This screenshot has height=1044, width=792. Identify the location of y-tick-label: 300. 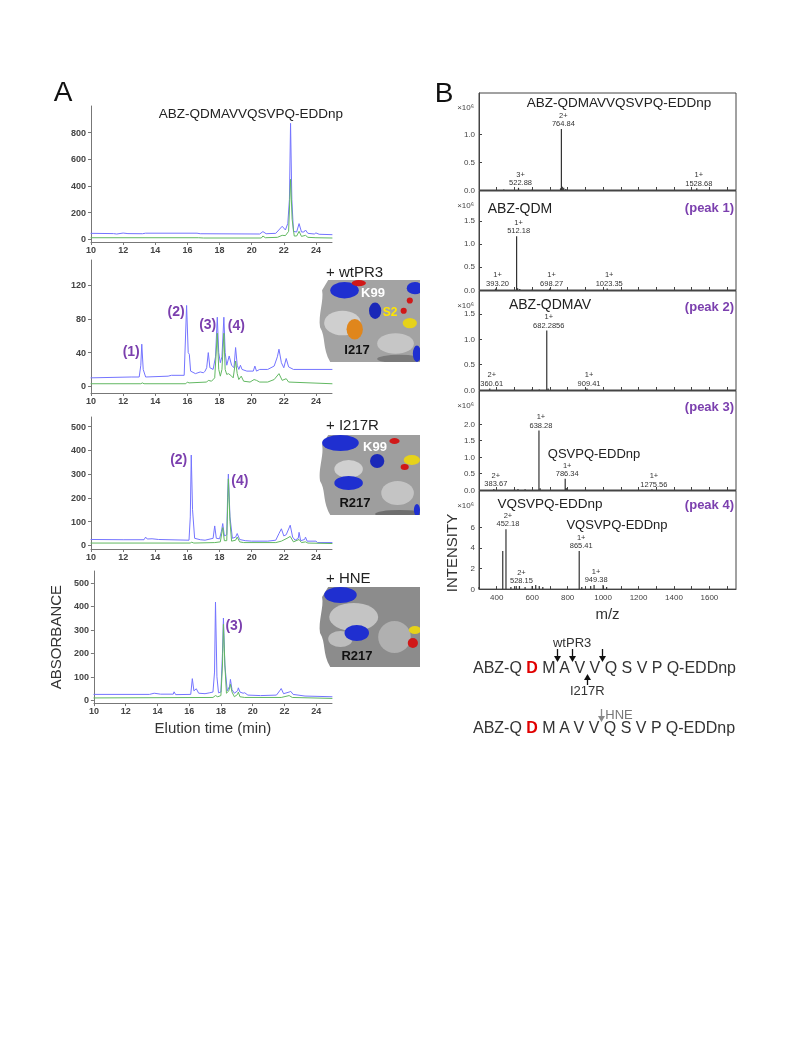
(78, 474).